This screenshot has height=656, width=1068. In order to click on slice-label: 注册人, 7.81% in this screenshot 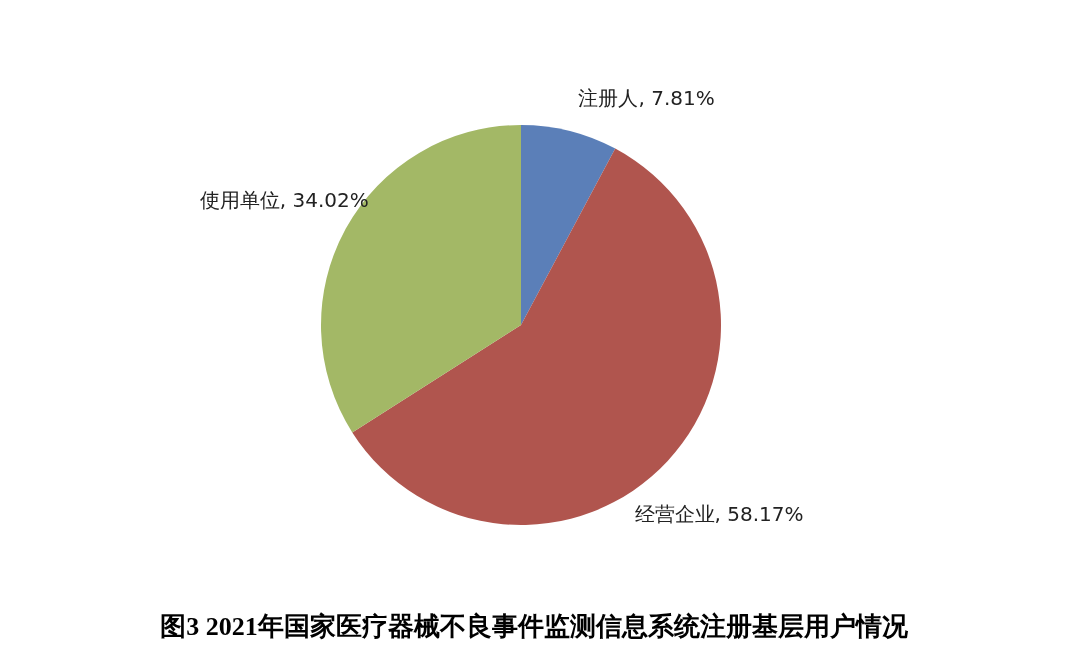, I will do `click(646, 98)`.